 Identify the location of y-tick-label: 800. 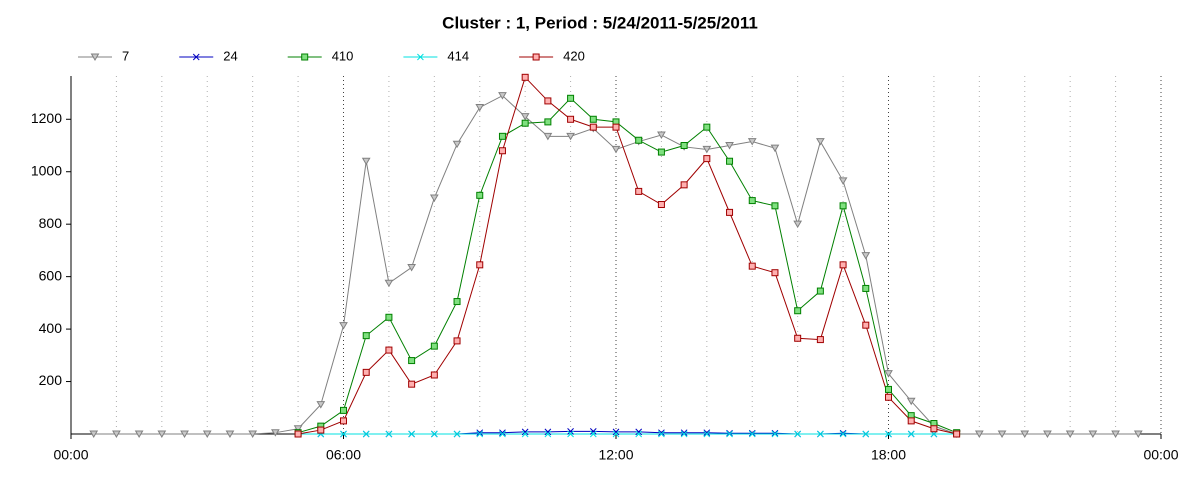
(51, 223).